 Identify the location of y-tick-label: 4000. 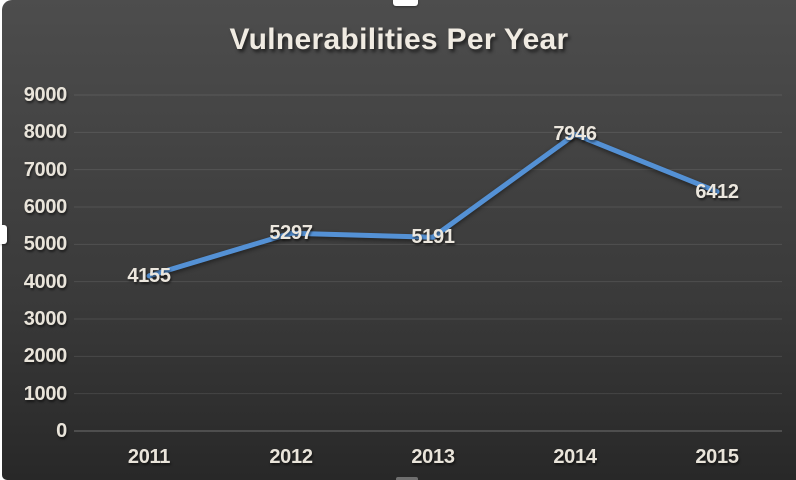
(45, 281).